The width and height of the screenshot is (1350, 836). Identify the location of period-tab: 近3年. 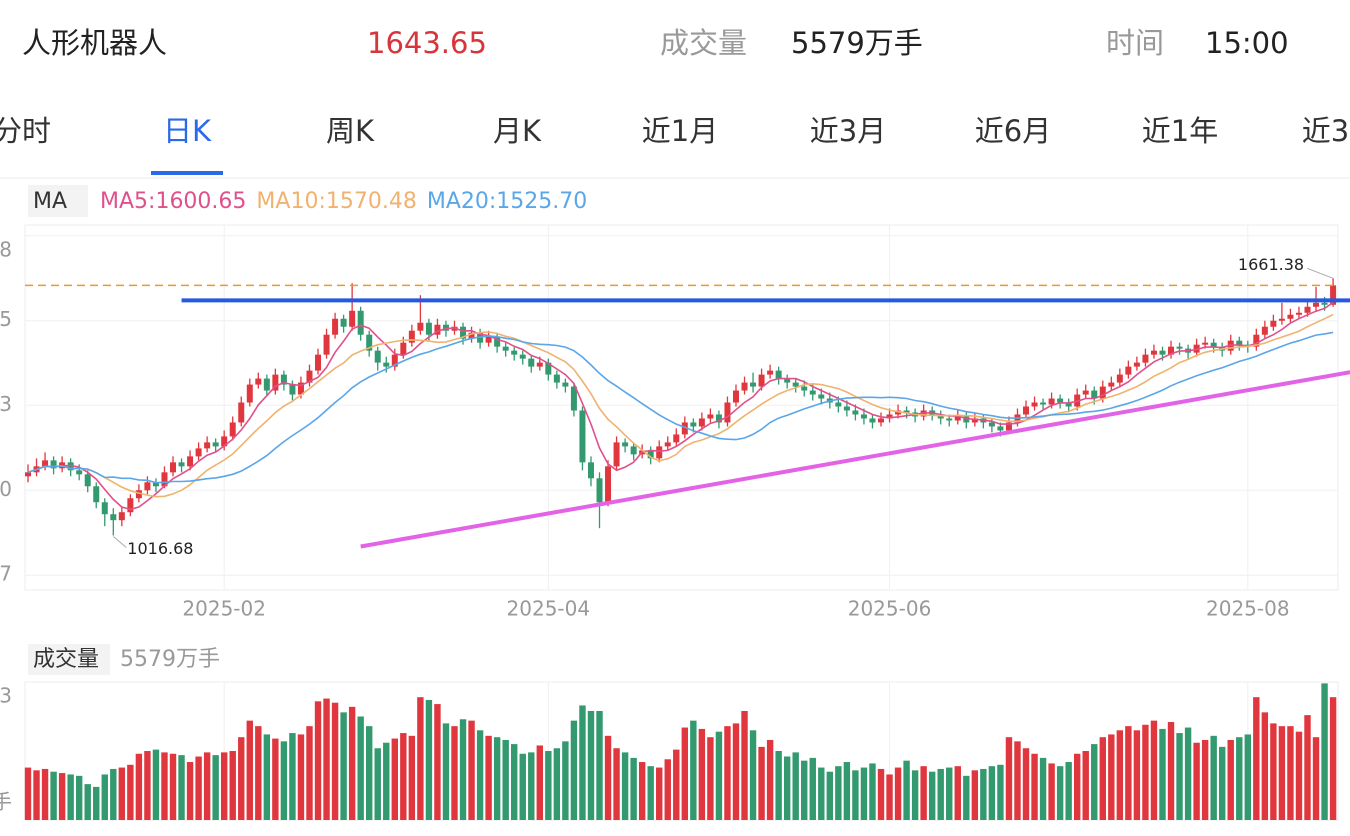
(1326, 131).